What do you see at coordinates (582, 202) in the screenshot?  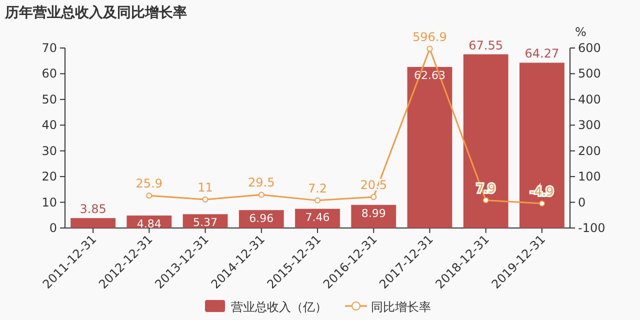 I see `y2-tick-label: 0` at bounding box center [582, 202].